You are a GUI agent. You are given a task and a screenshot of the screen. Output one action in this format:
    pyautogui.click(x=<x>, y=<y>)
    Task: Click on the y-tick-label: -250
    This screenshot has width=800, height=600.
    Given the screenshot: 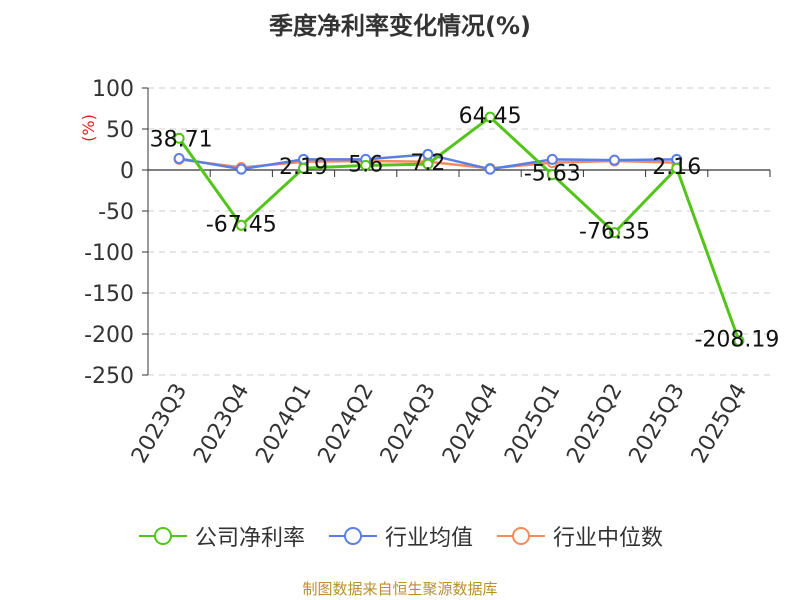 What is the action you would take?
    pyautogui.click(x=109, y=376)
    